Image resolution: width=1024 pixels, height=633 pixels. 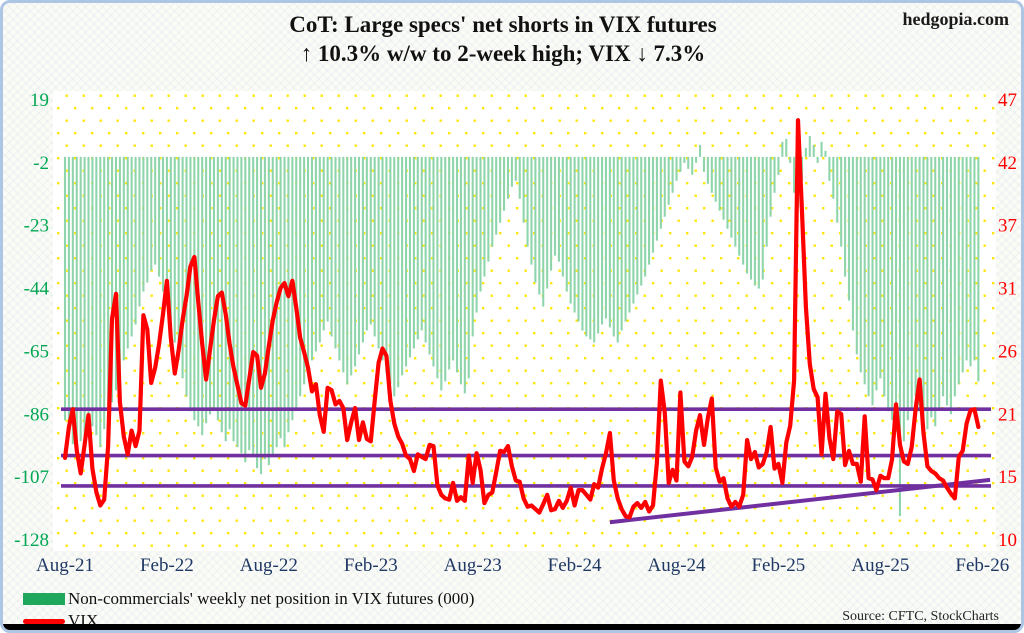 I want to click on right-axis-tick-label: 42, so click(x=1007, y=163).